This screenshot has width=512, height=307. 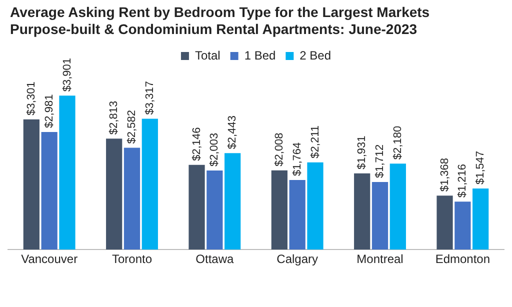 What do you see at coordinates (49, 111) in the screenshot?
I see `data-label: $2,981` at bounding box center [49, 111].